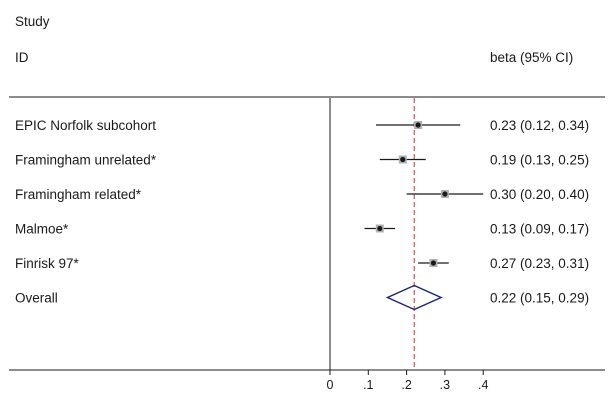 This screenshot has height=396, width=614. I want to click on x-tick-label: .3, so click(445, 385).